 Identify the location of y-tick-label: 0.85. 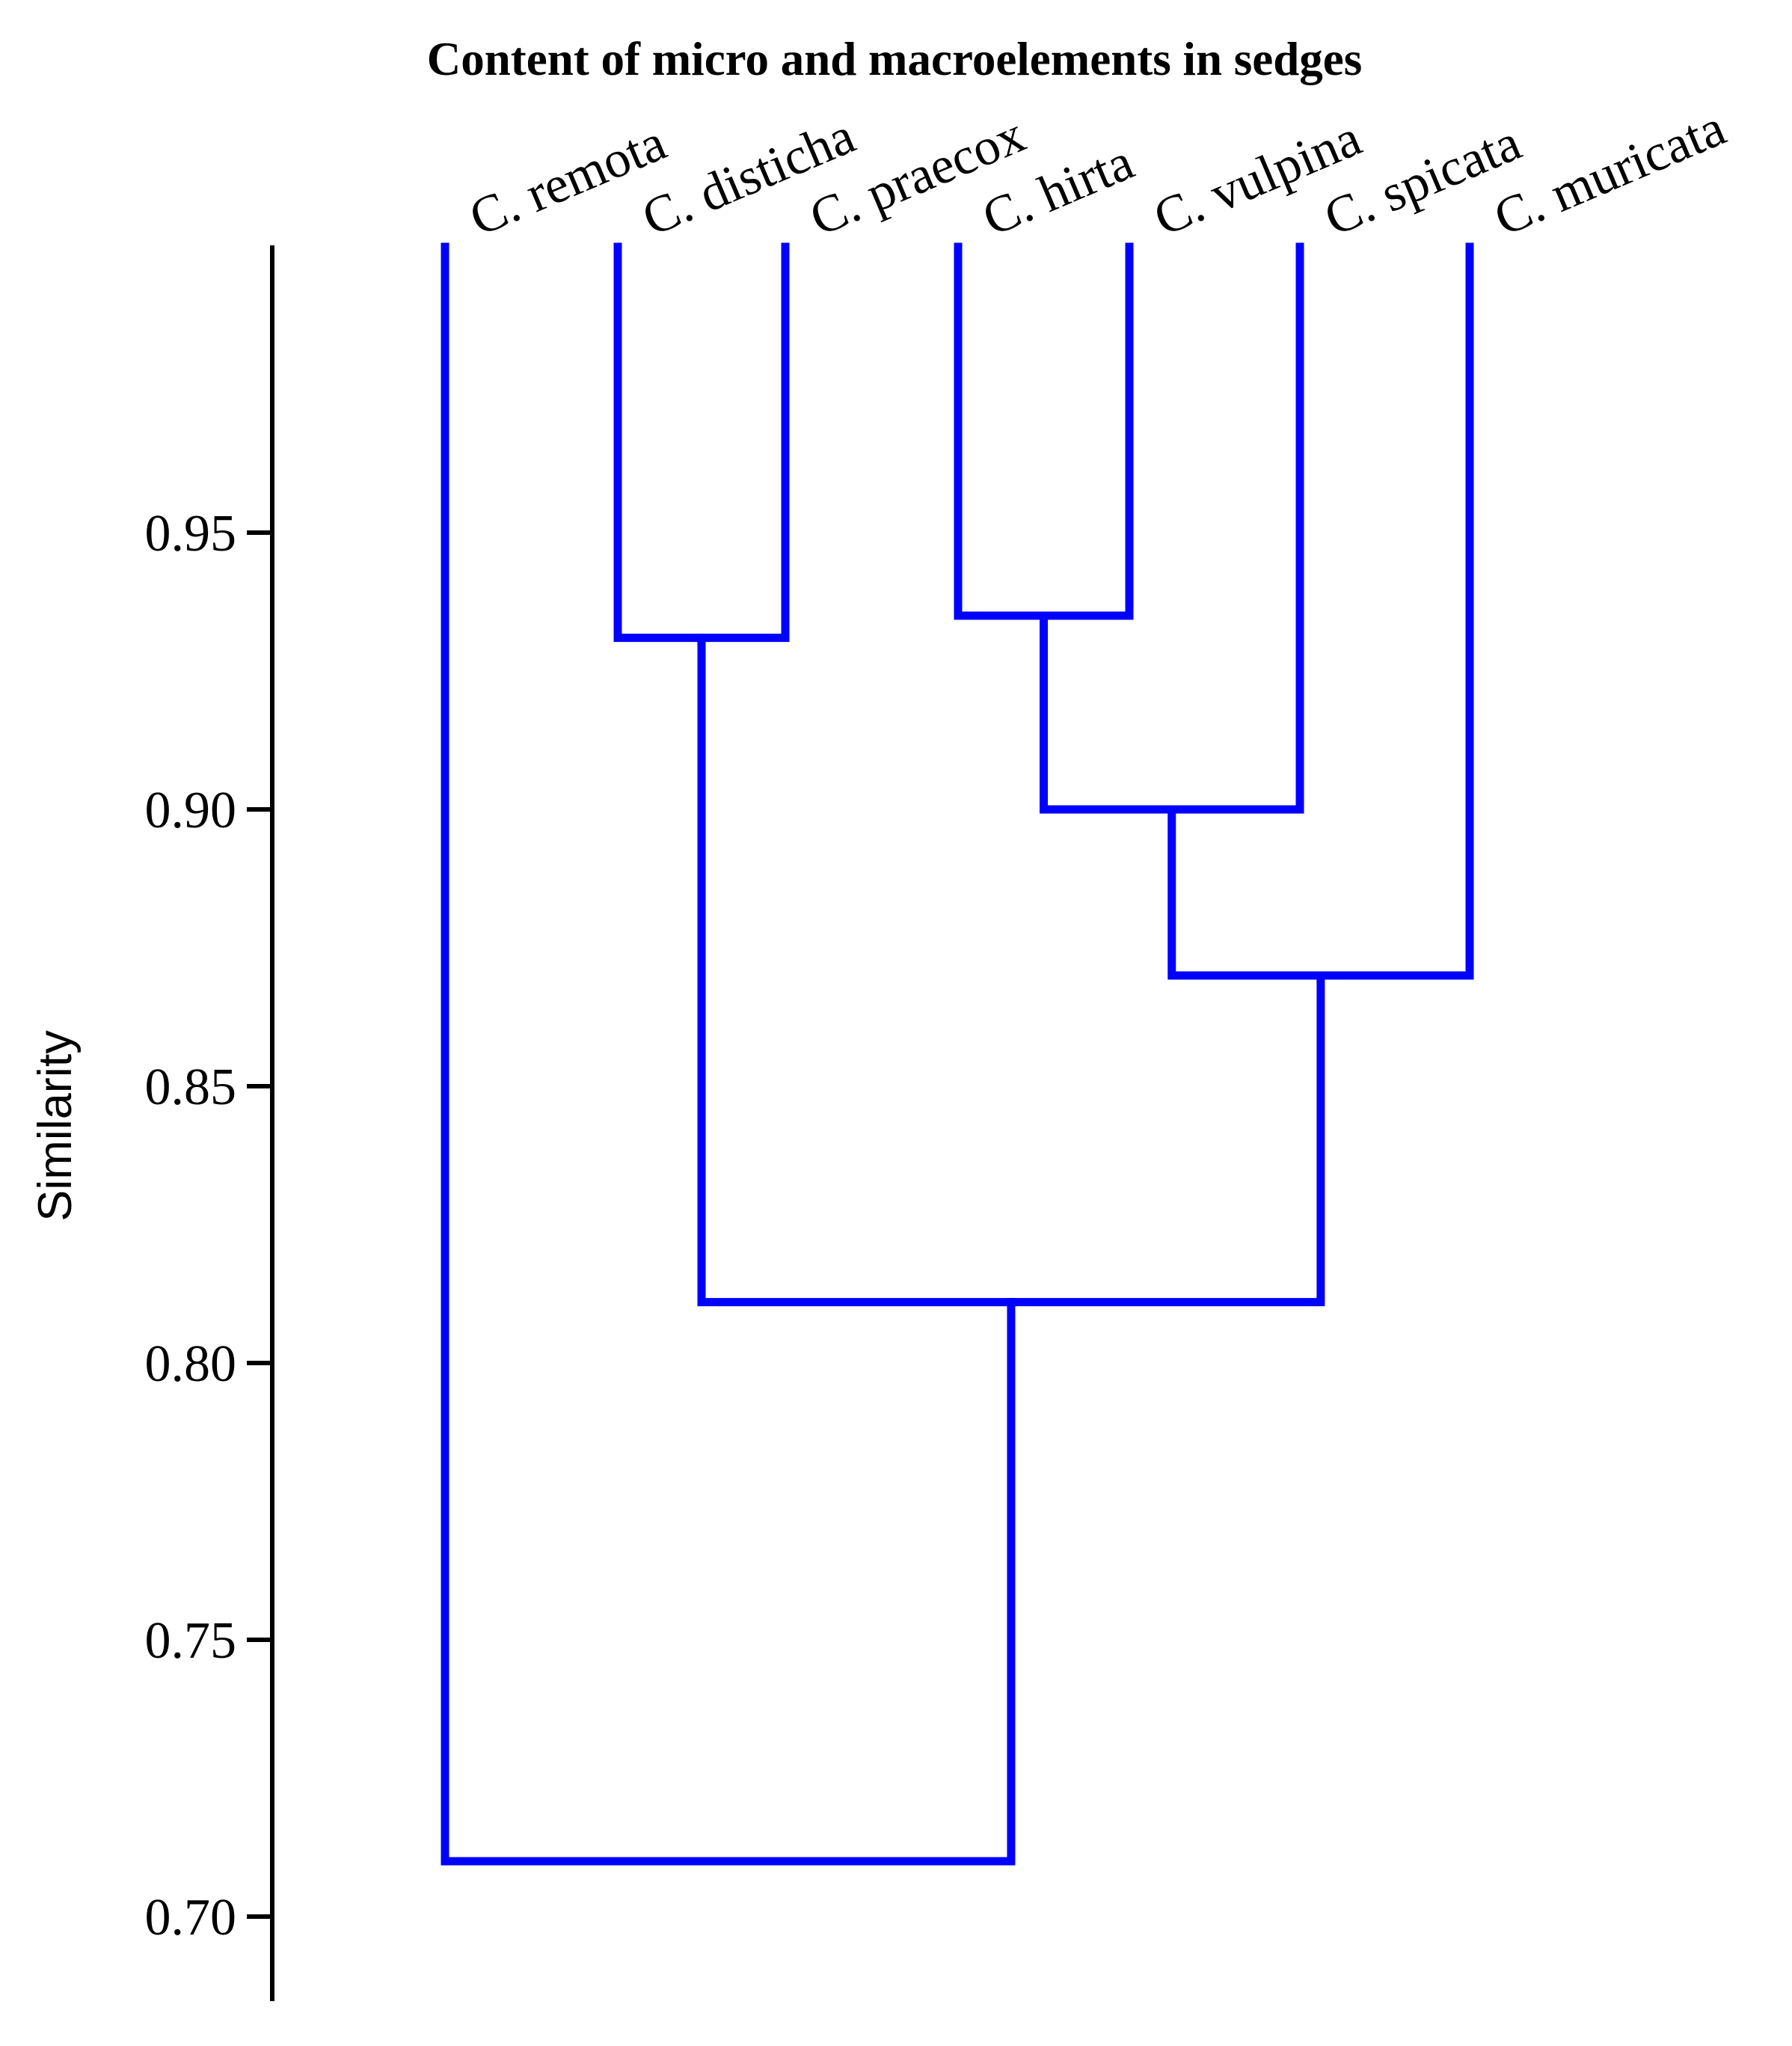
(191, 1087).